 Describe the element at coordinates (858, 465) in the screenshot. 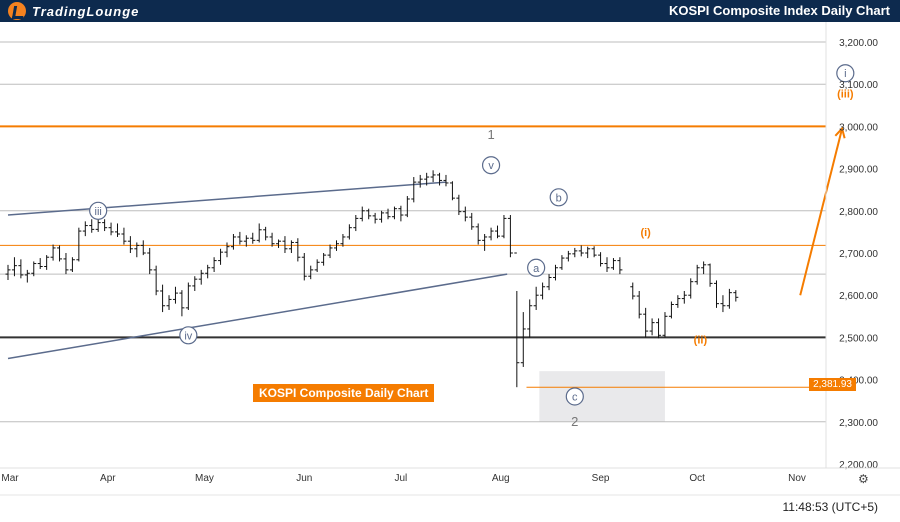

I see `y-tick-label: 2,200.00` at that location.